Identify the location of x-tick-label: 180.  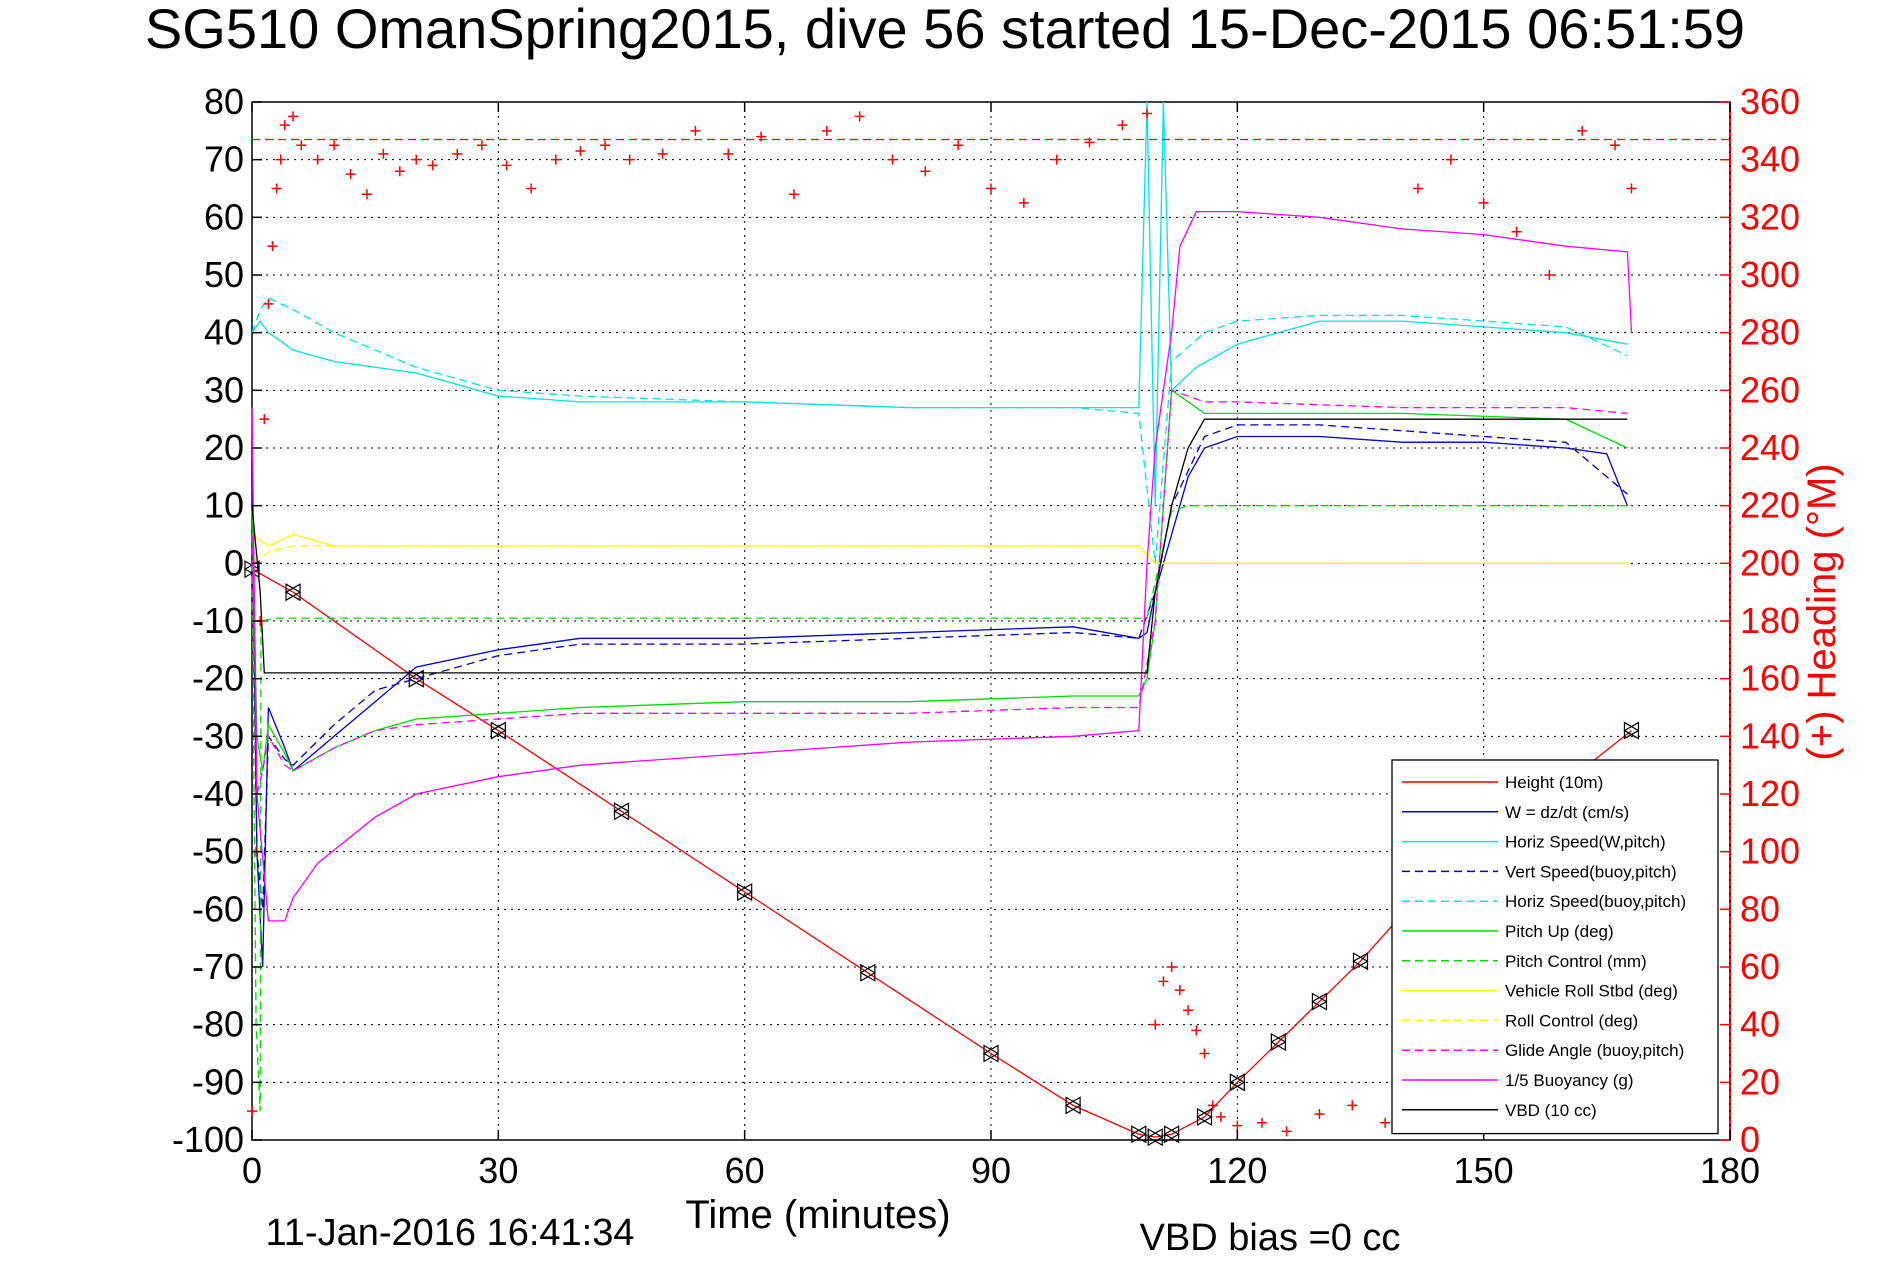
(1730, 1170).